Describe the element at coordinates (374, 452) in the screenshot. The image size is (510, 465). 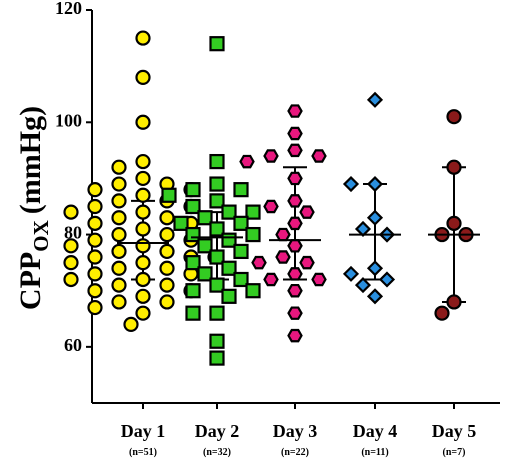
I see `n-label: (n=11)` at that location.